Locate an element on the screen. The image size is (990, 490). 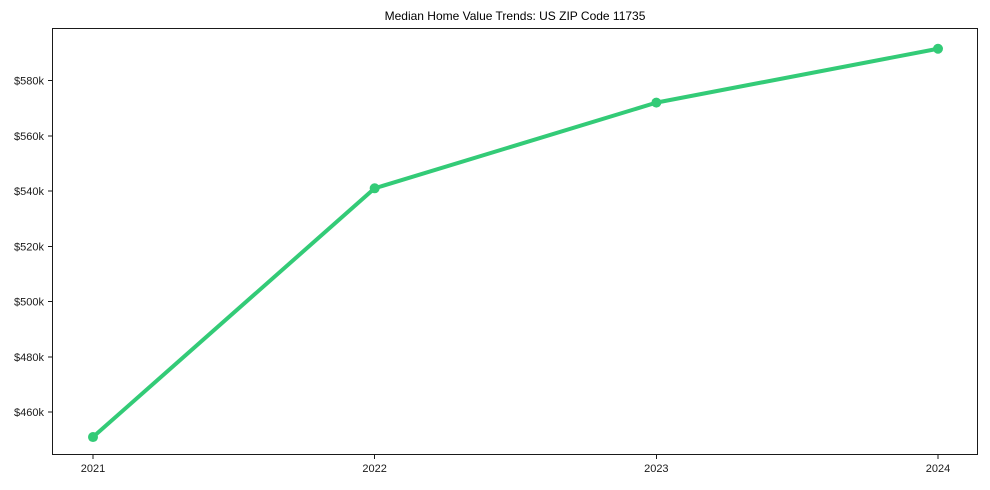
y-tick-label: $520k is located at coordinates (29, 247).